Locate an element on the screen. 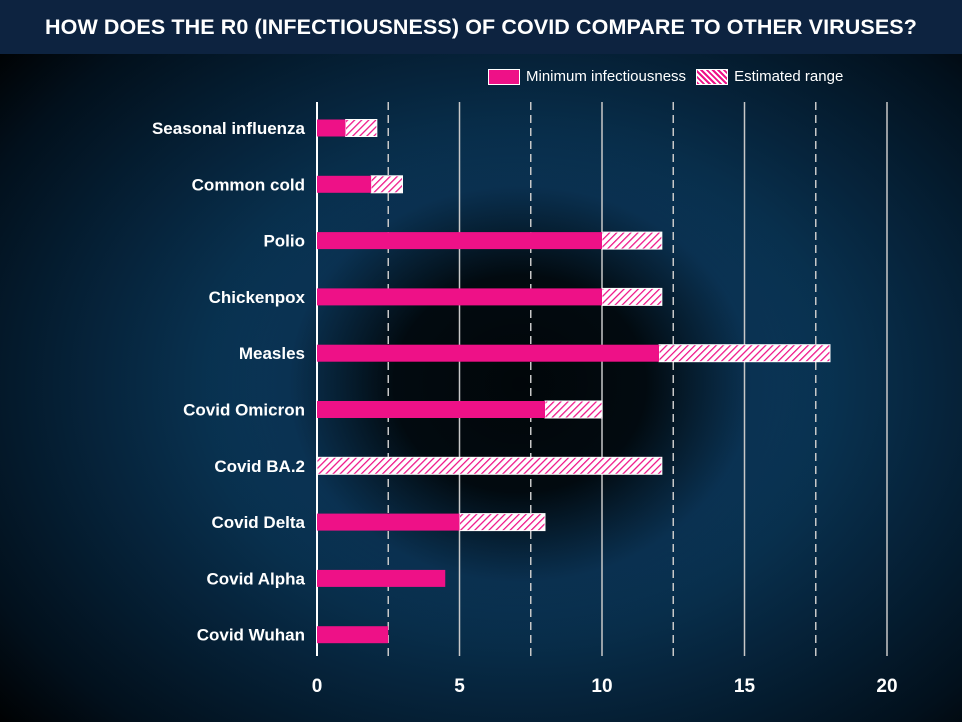 The height and width of the screenshot is (722, 962). x-tick-label: 5 is located at coordinates (459, 686).